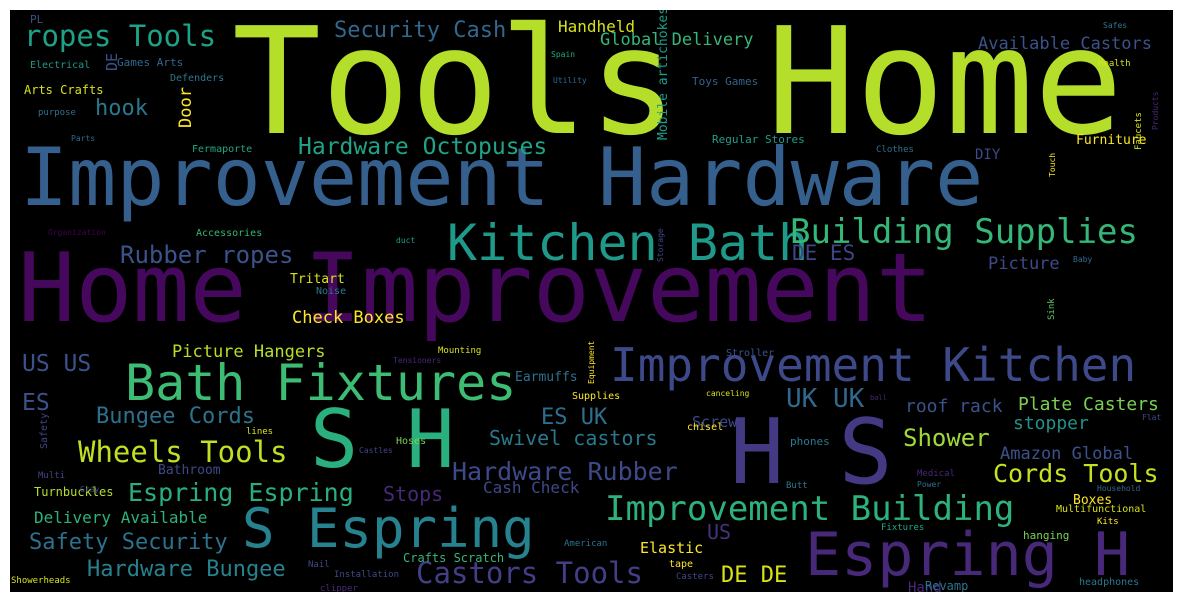 Image resolution: width=1182 pixels, height=601 pixels. What do you see at coordinates (460, 351) in the screenshot?
I see `cloud-word: Mounting` at bounding box center [460, 351].